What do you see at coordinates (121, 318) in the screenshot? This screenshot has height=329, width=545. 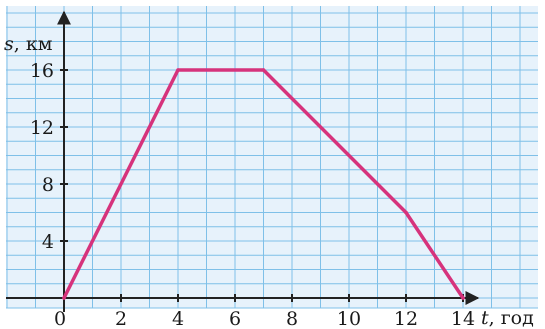 I see `x-tick-label: 2` at bounding box center [121, 318].